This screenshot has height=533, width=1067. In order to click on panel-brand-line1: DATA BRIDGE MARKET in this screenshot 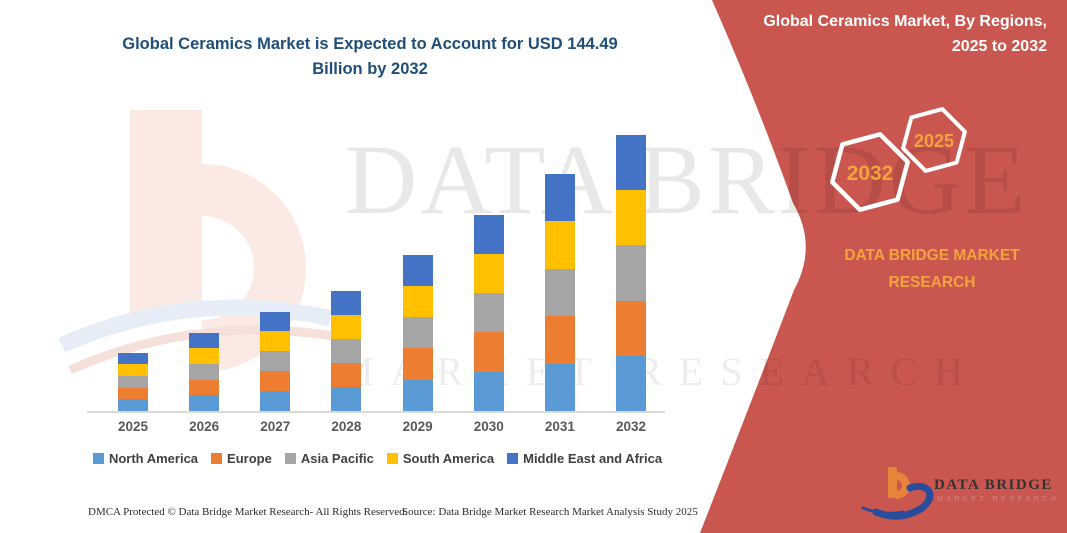, I will do `click(932, 255)`.